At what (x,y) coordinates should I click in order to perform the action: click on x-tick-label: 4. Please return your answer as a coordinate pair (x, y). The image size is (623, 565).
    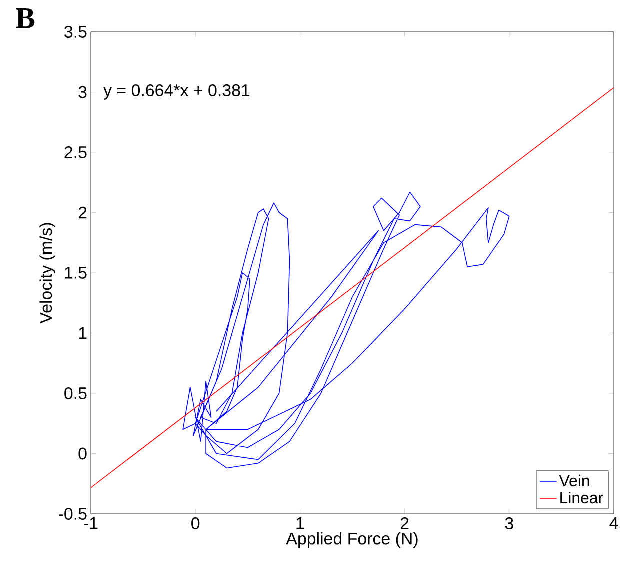
    Looking at the image, I should click on (614, 524).